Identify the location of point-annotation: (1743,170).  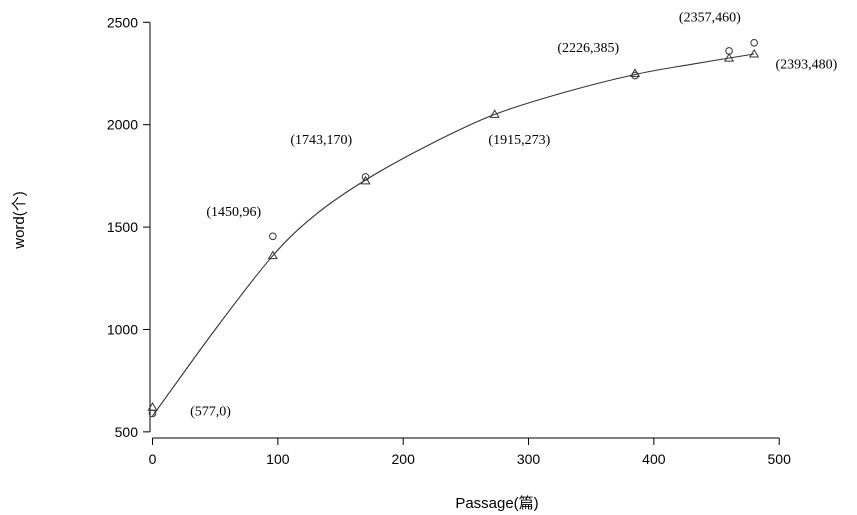
(321, 140).